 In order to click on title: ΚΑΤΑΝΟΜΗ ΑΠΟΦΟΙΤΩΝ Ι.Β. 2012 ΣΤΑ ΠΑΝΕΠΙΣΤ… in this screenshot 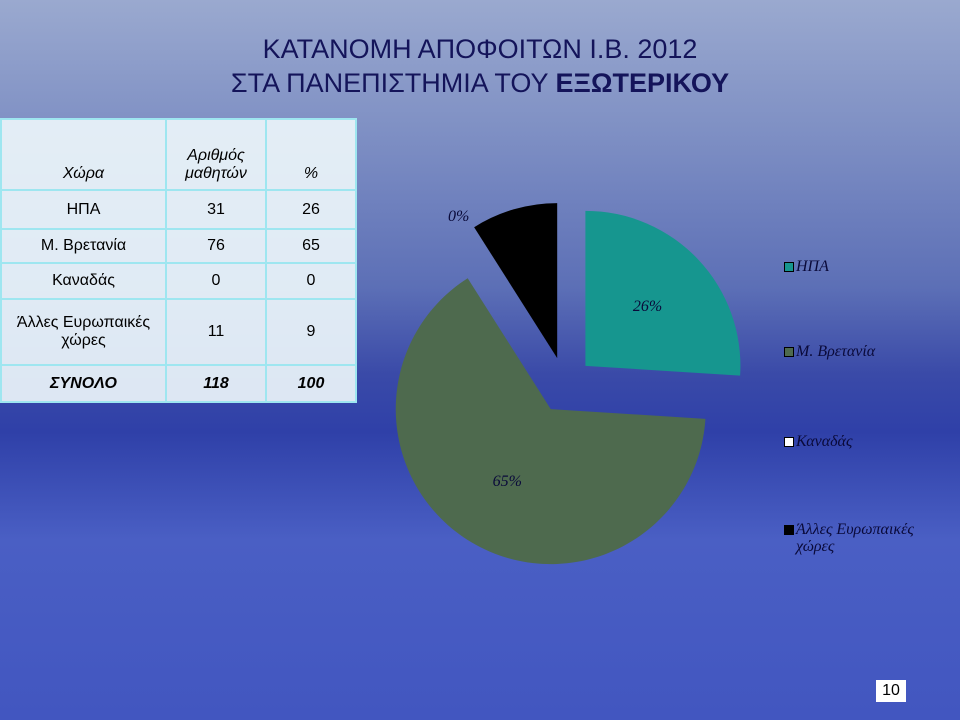, I will do `click(480, 66)`.